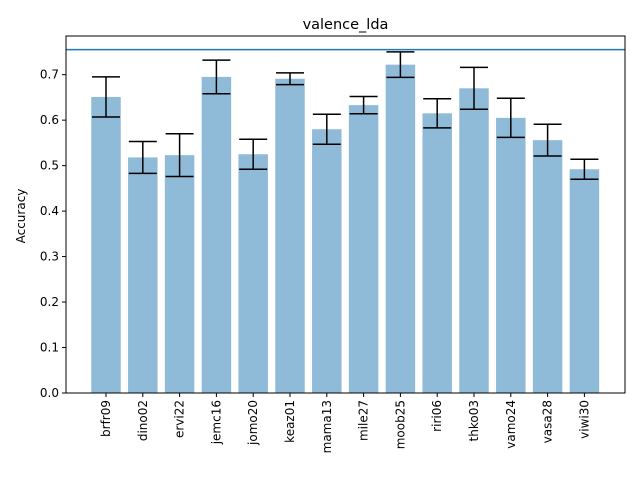 The width and height of the screenshot is (640, 480). What do you see at coordinates (49, 257) in the screenshot?
I see `y-tick-label-0.3: 0.3` at bounding box center [49, 257].